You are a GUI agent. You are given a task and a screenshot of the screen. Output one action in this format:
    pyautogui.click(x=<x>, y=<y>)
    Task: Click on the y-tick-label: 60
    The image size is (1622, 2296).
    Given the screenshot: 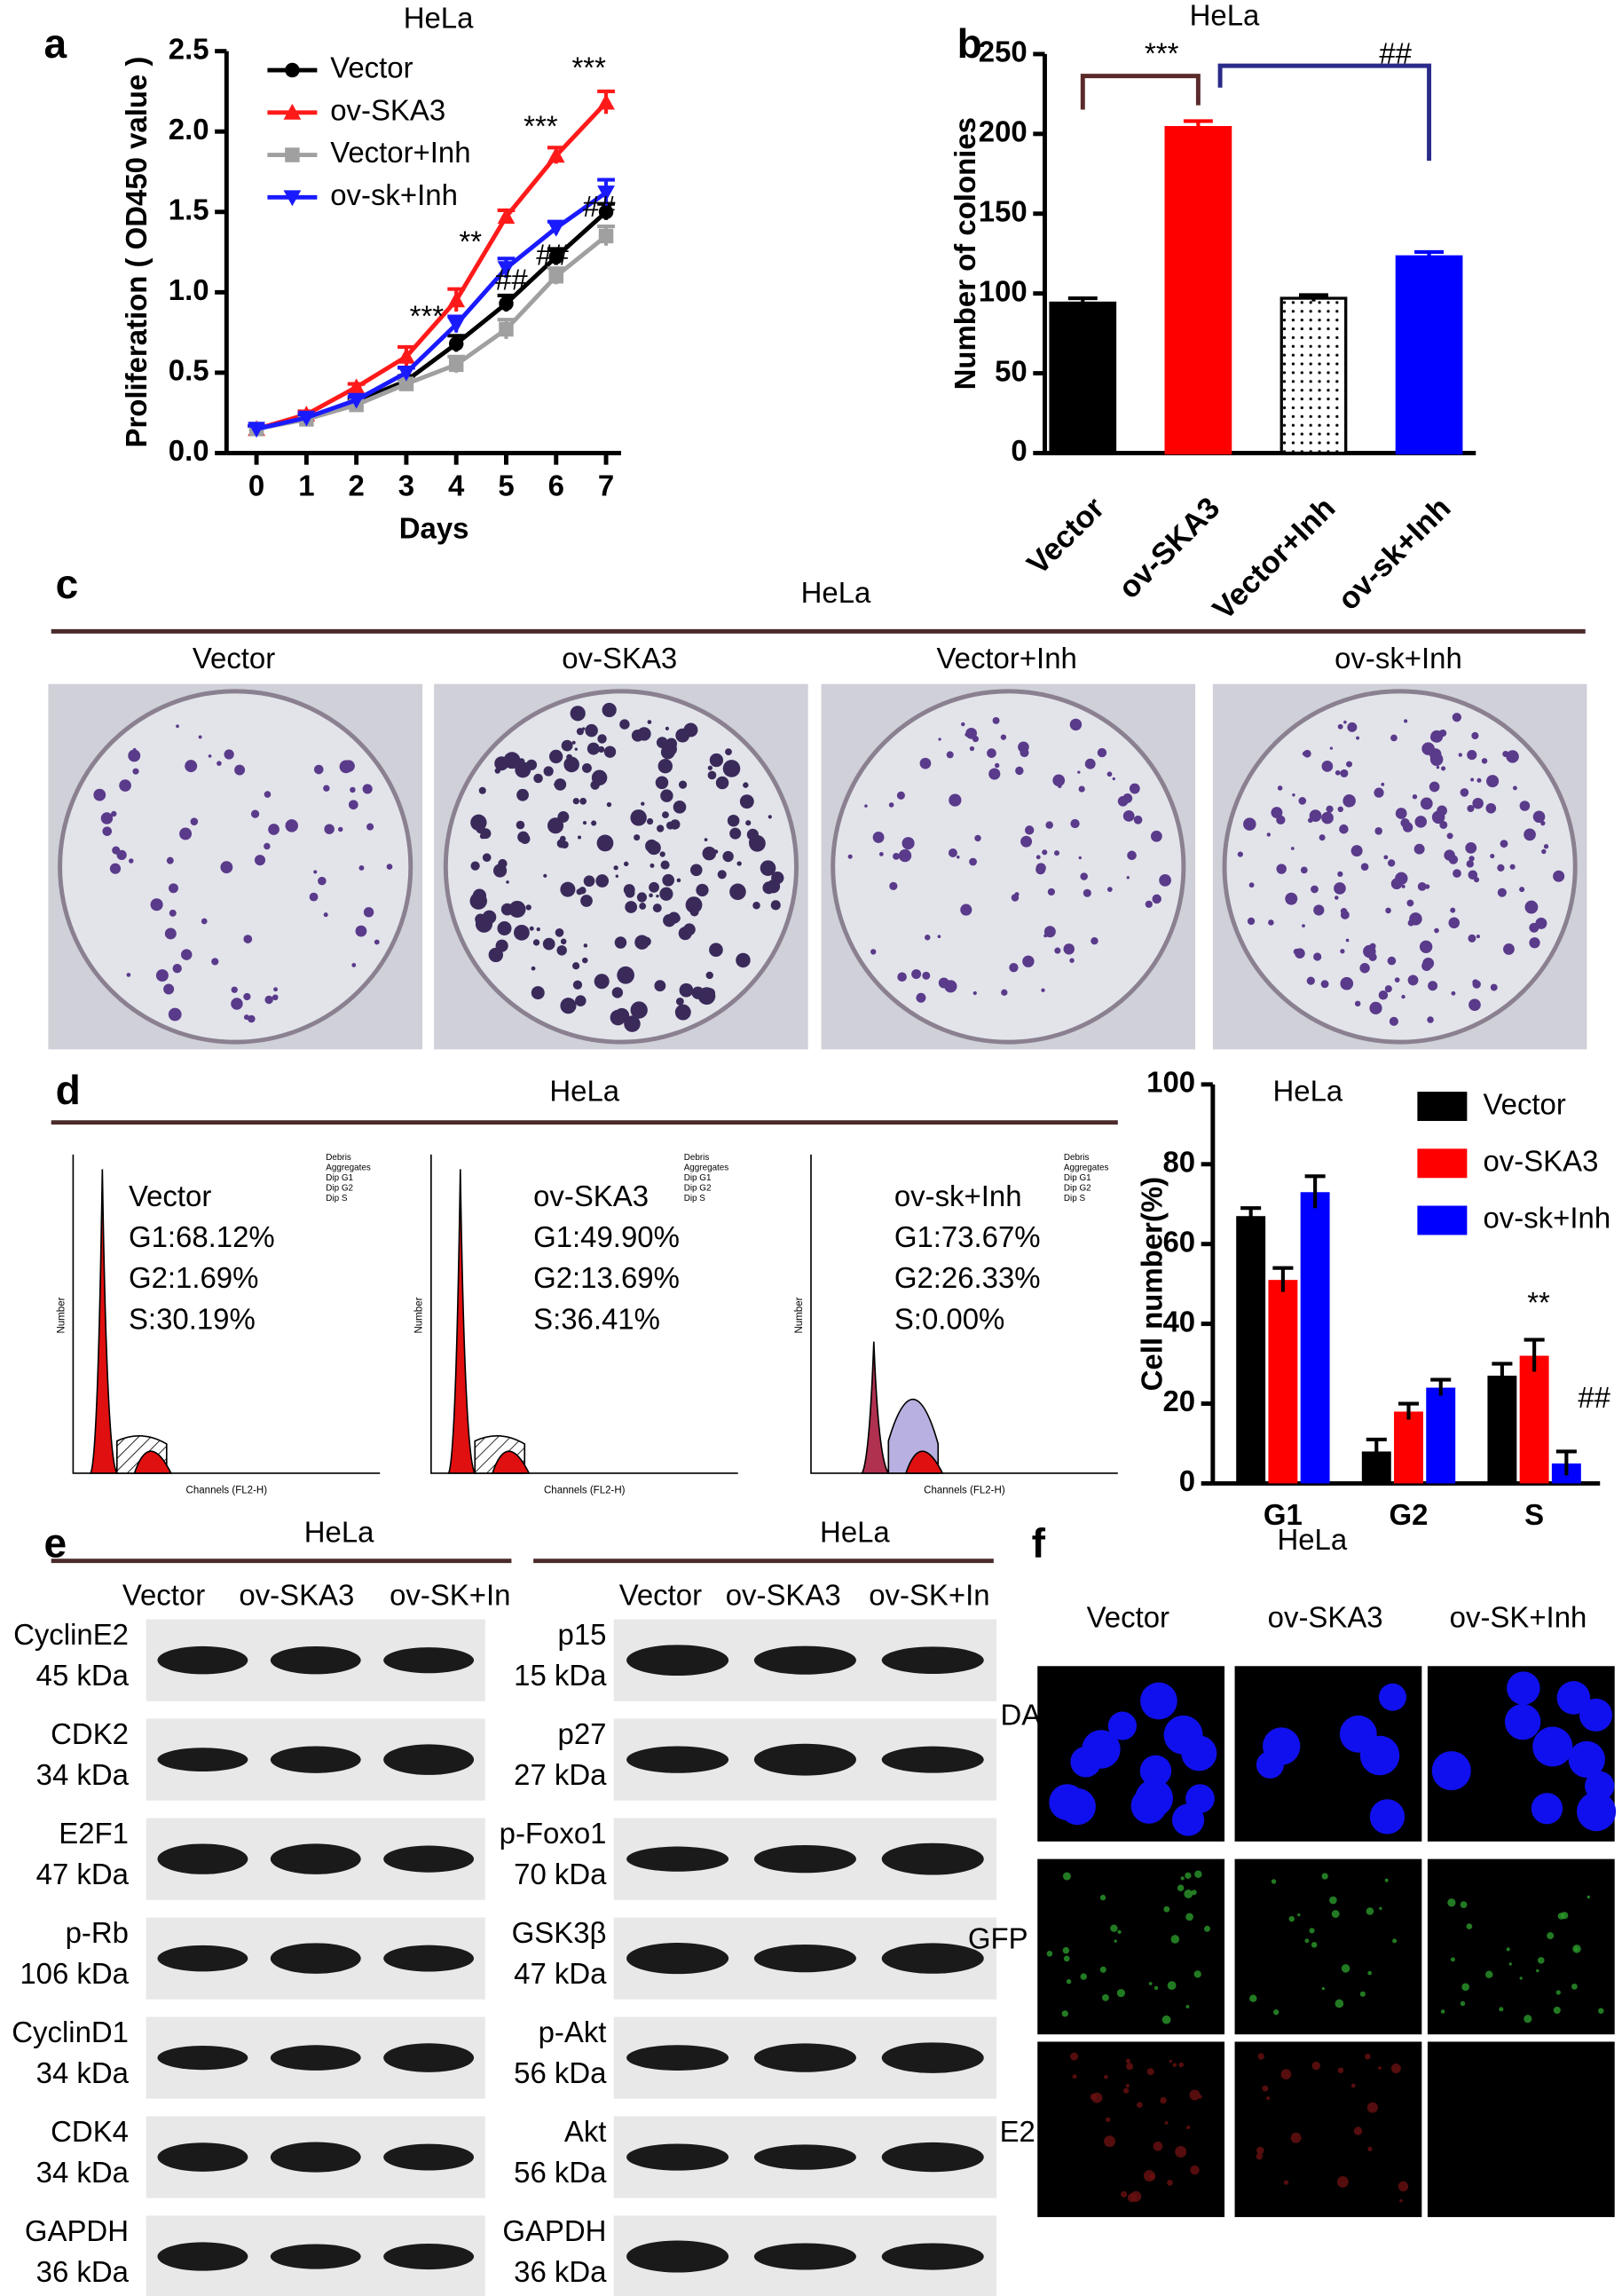 What is the action you would take?
    pyautogui.click(x=1179, y=1241)
    